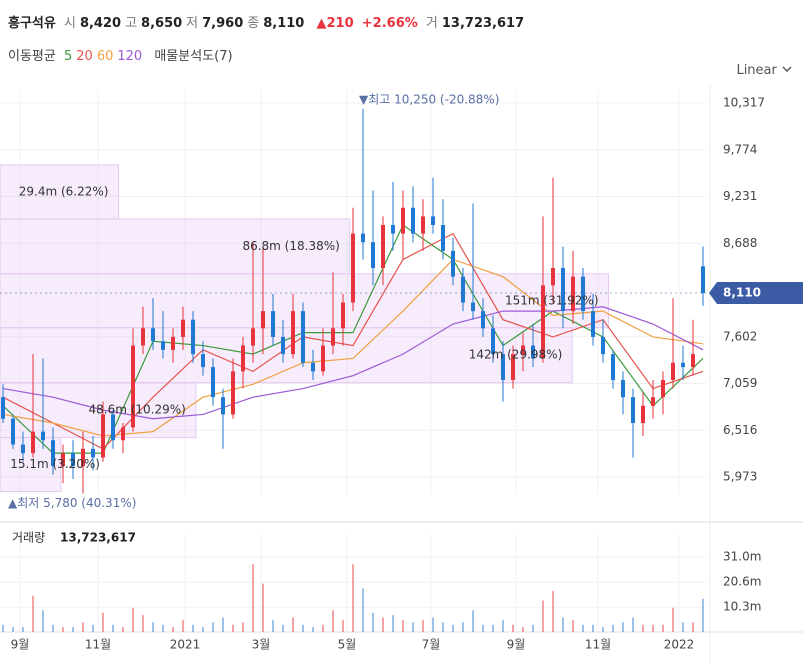 The width and height of the screenshot is (803, 663). What do you see at coordinates (679, 645) in the screenshot?
I see `x-tick-label: 2022` at bounding box center [679, 645].